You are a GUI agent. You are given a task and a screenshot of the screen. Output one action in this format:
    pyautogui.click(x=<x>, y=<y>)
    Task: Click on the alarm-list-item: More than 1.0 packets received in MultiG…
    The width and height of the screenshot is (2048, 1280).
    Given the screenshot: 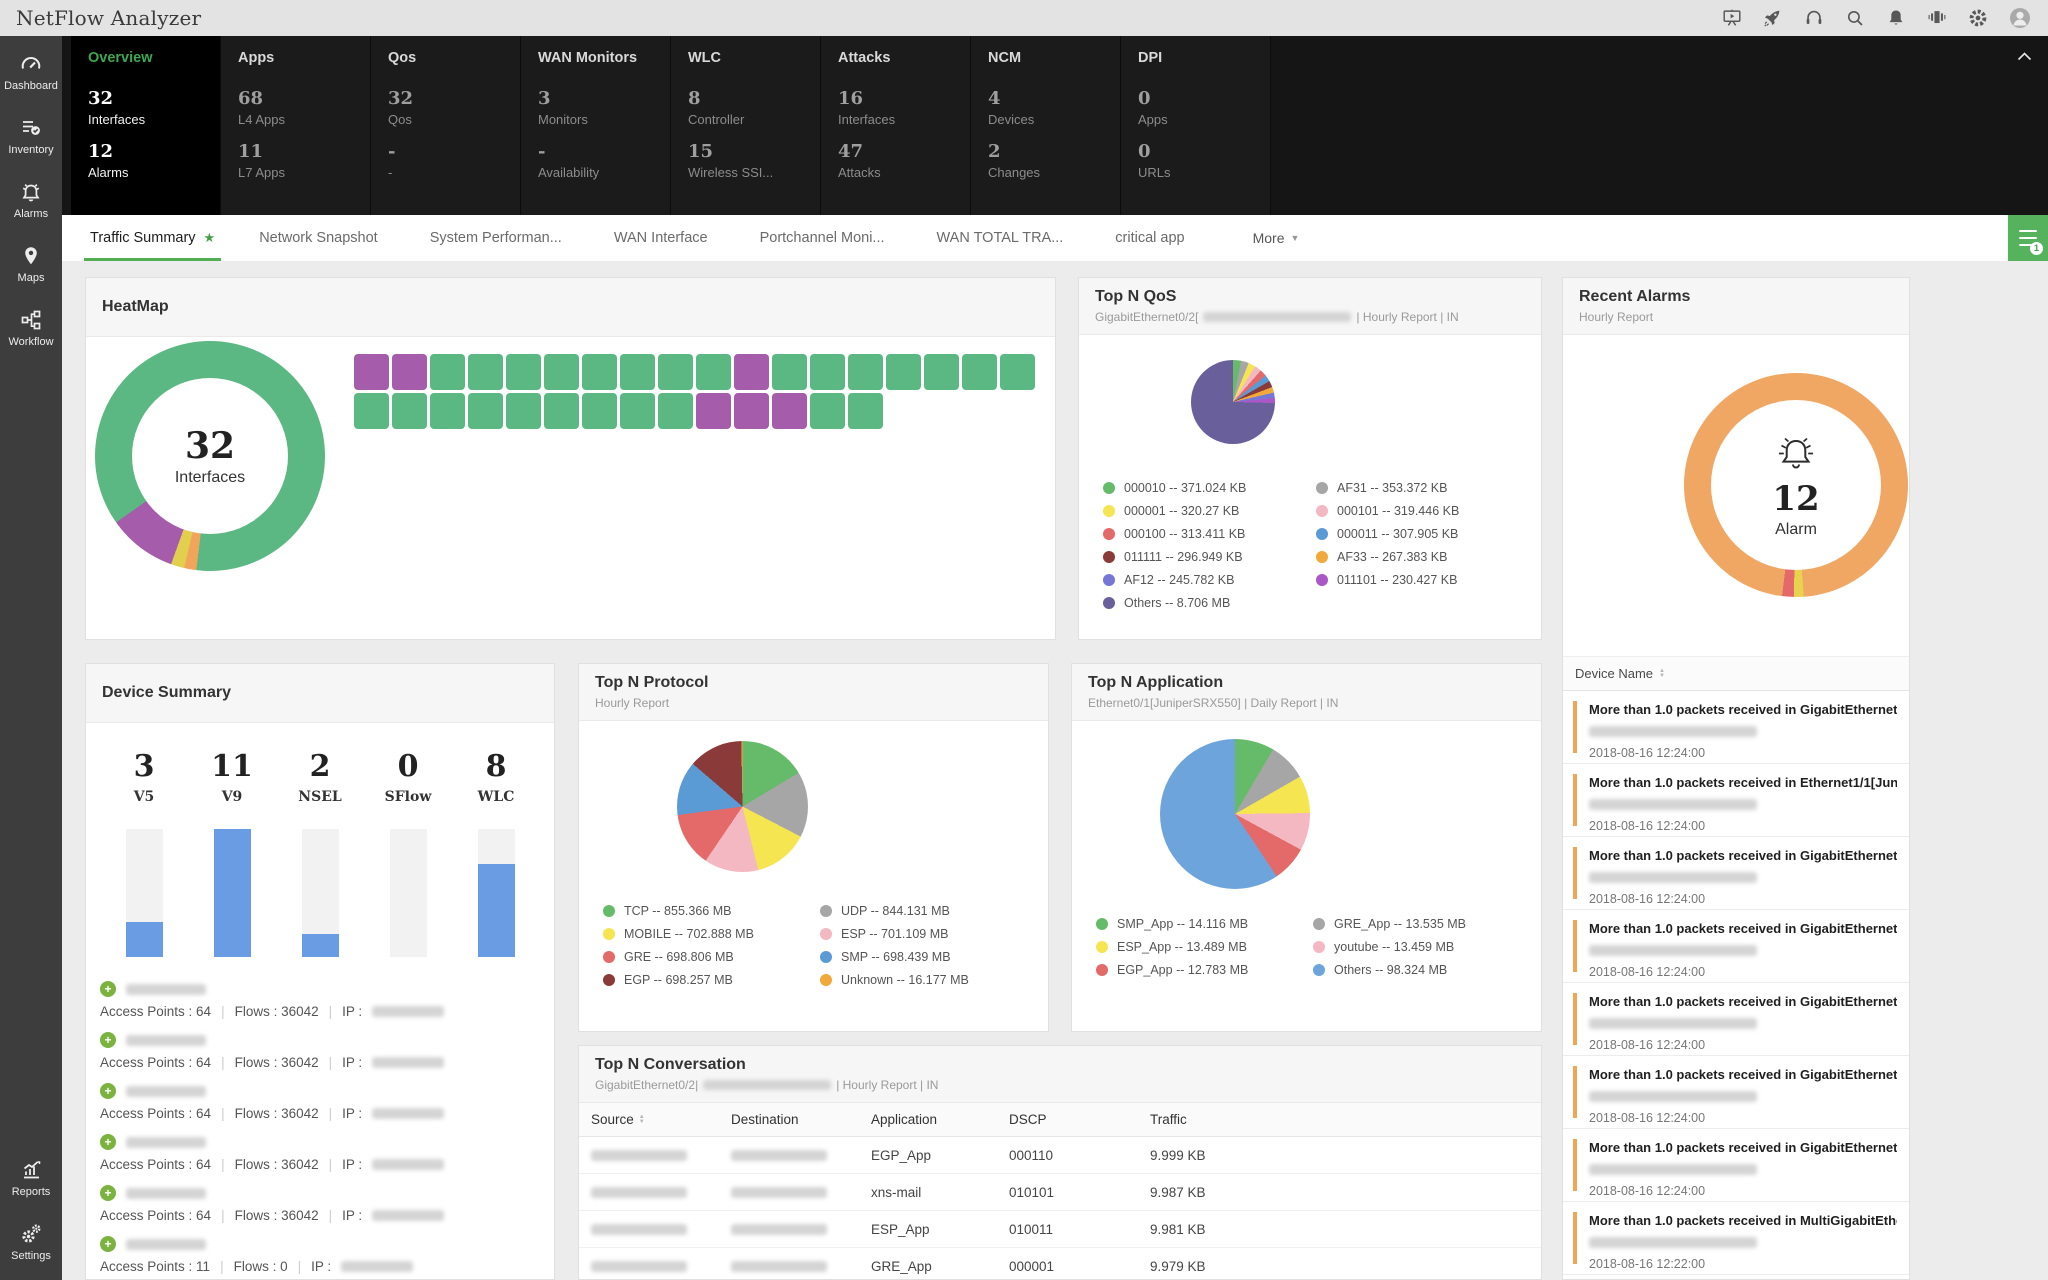 What is the action you would take?
    pyautogui.click(x=1736, y=1238)
    